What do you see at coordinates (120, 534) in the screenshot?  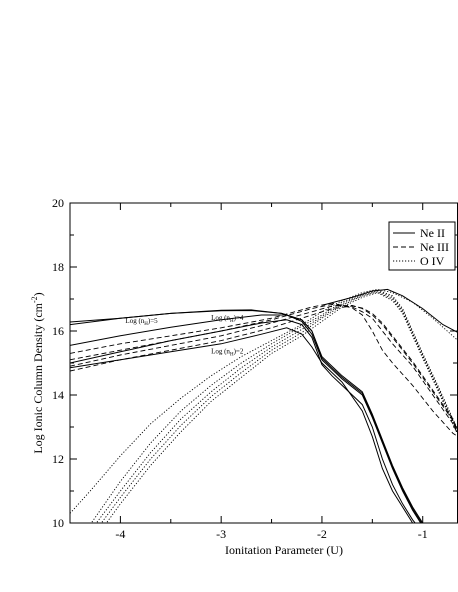 I see `x-tick-label: -4` at bounding box center [120, 534].